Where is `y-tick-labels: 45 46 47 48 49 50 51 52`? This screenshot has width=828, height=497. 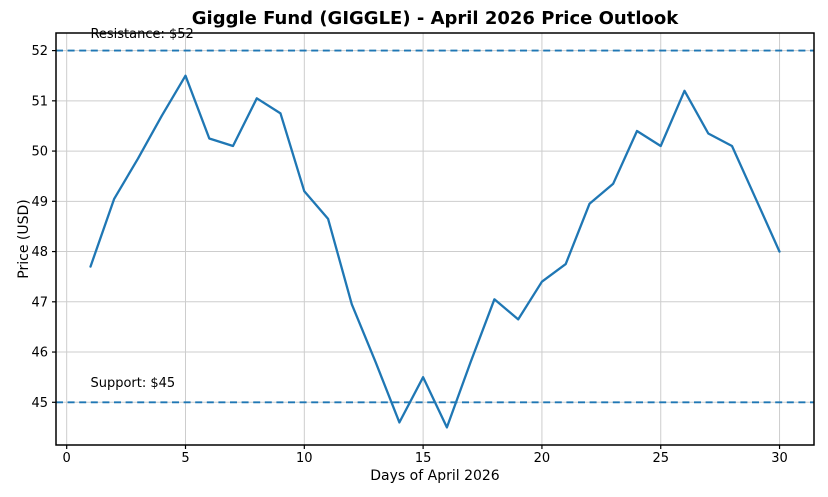
y-tick-labels: 45 46 47 48 49 50 51 52 is located at coordinates (39, 227).